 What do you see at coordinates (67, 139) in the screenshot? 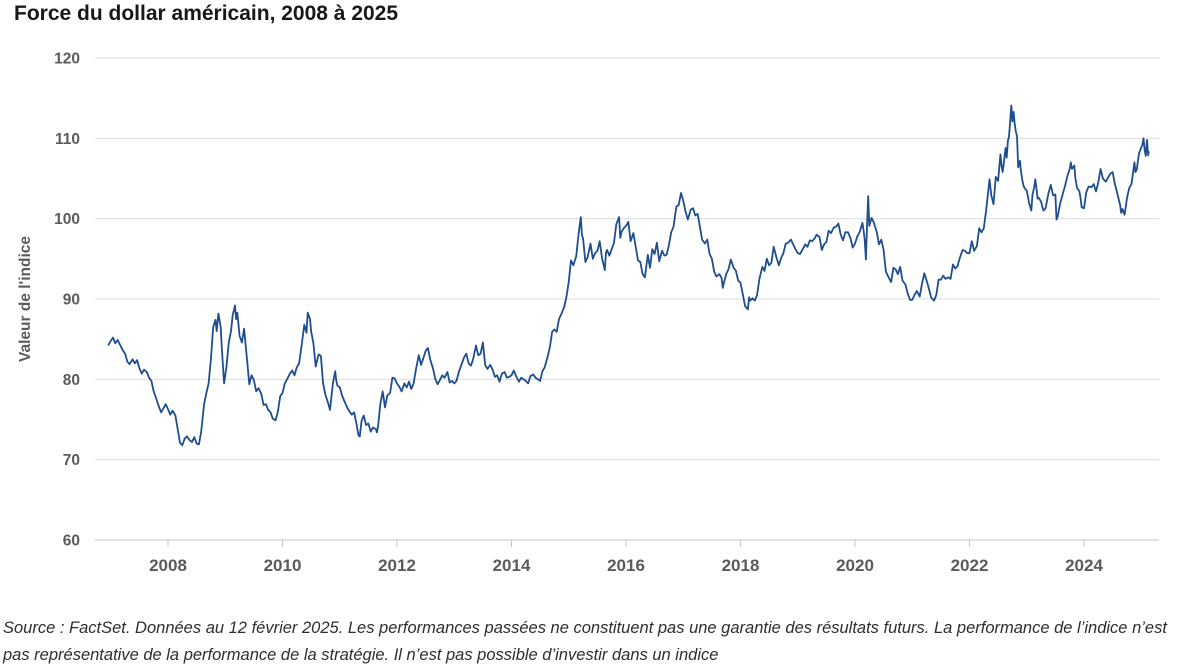
I see `y-tick-label: 110` at bounding box center [67, 139].